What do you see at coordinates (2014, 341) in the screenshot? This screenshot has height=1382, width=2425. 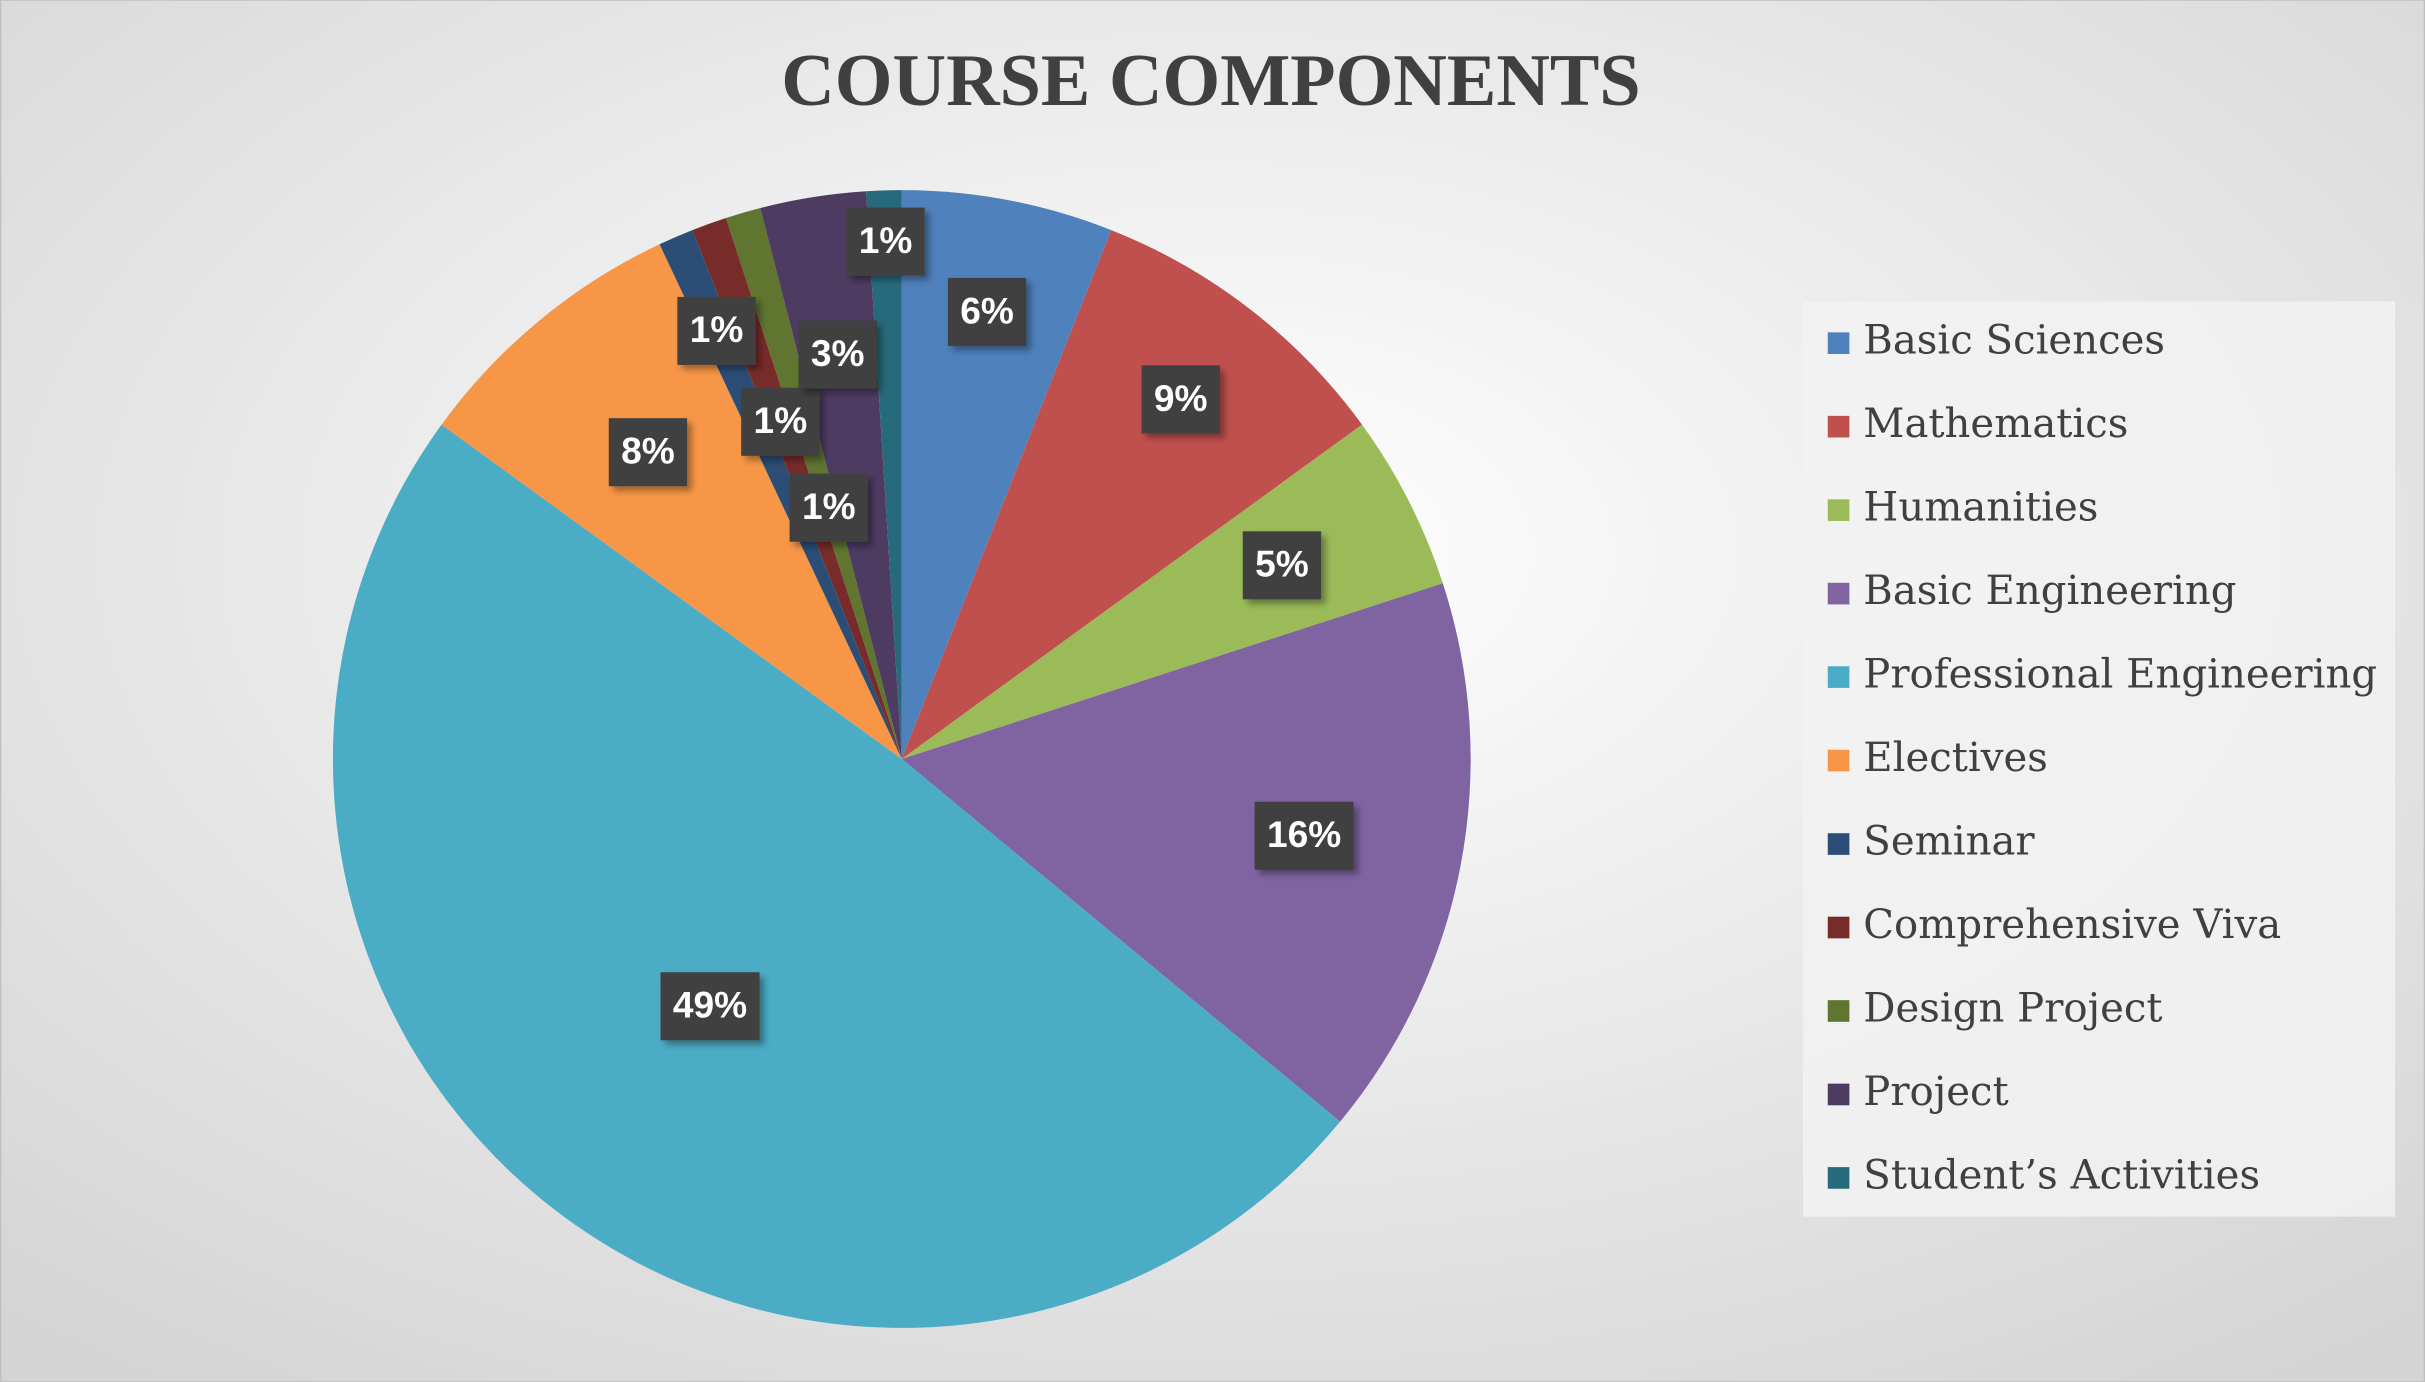 I see `legend-label: Basic Sciences` at bounding box center [2014, 341].